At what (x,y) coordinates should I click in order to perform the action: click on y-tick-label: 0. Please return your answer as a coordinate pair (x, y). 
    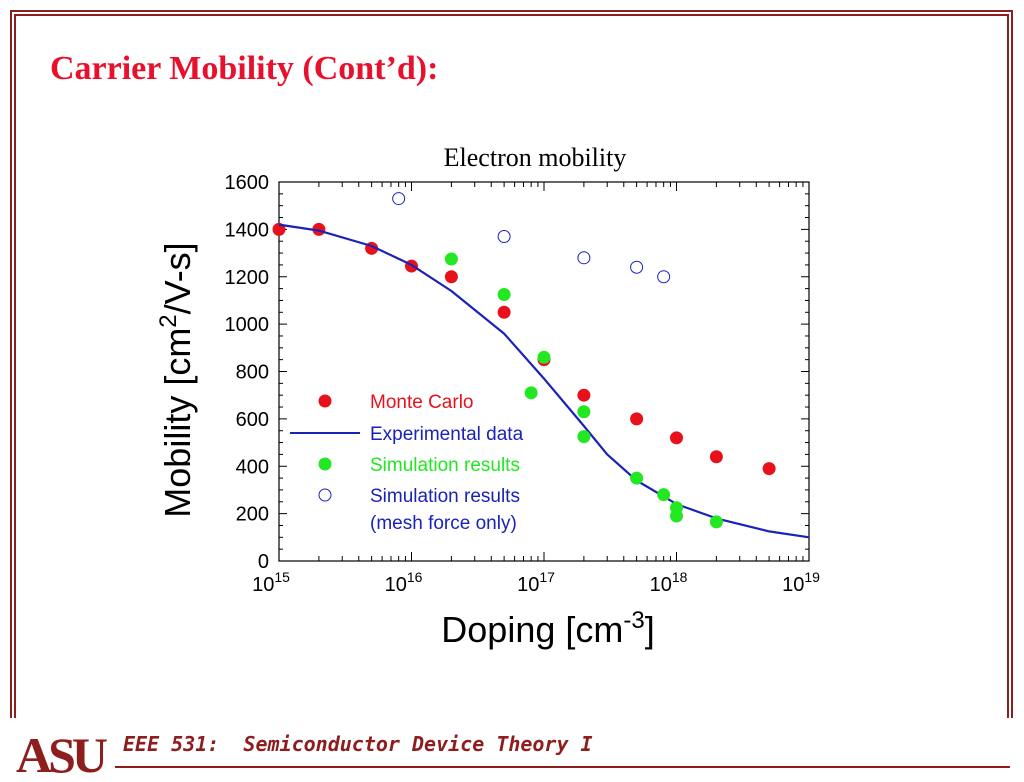
    Looking at the image, I should click on (263, 562).